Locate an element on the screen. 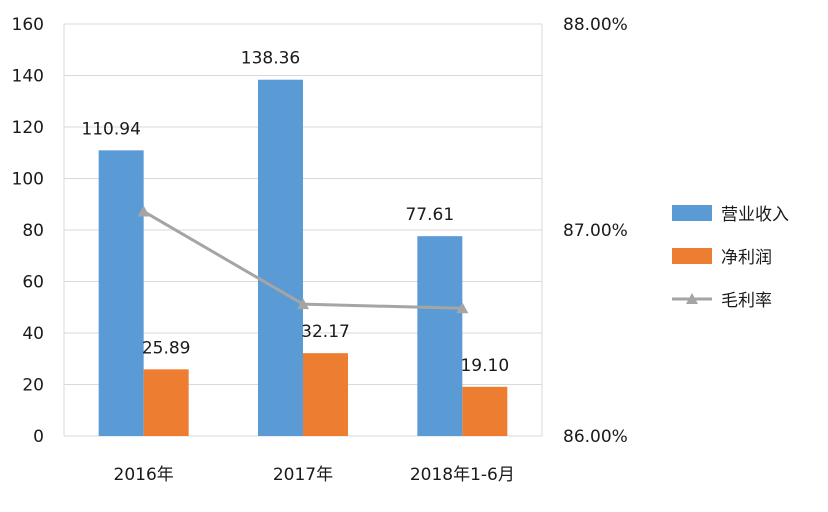  right-tick-label: 87.00% is located at coordinates (595, 231).